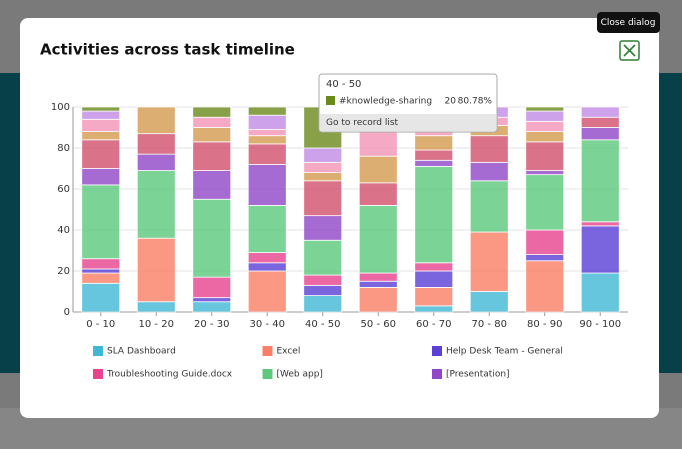  What do you see at coordinates (544, 324) in the screenshot?
I see `x-tick-label: 80 - 90` at bounding box center [544, 324].